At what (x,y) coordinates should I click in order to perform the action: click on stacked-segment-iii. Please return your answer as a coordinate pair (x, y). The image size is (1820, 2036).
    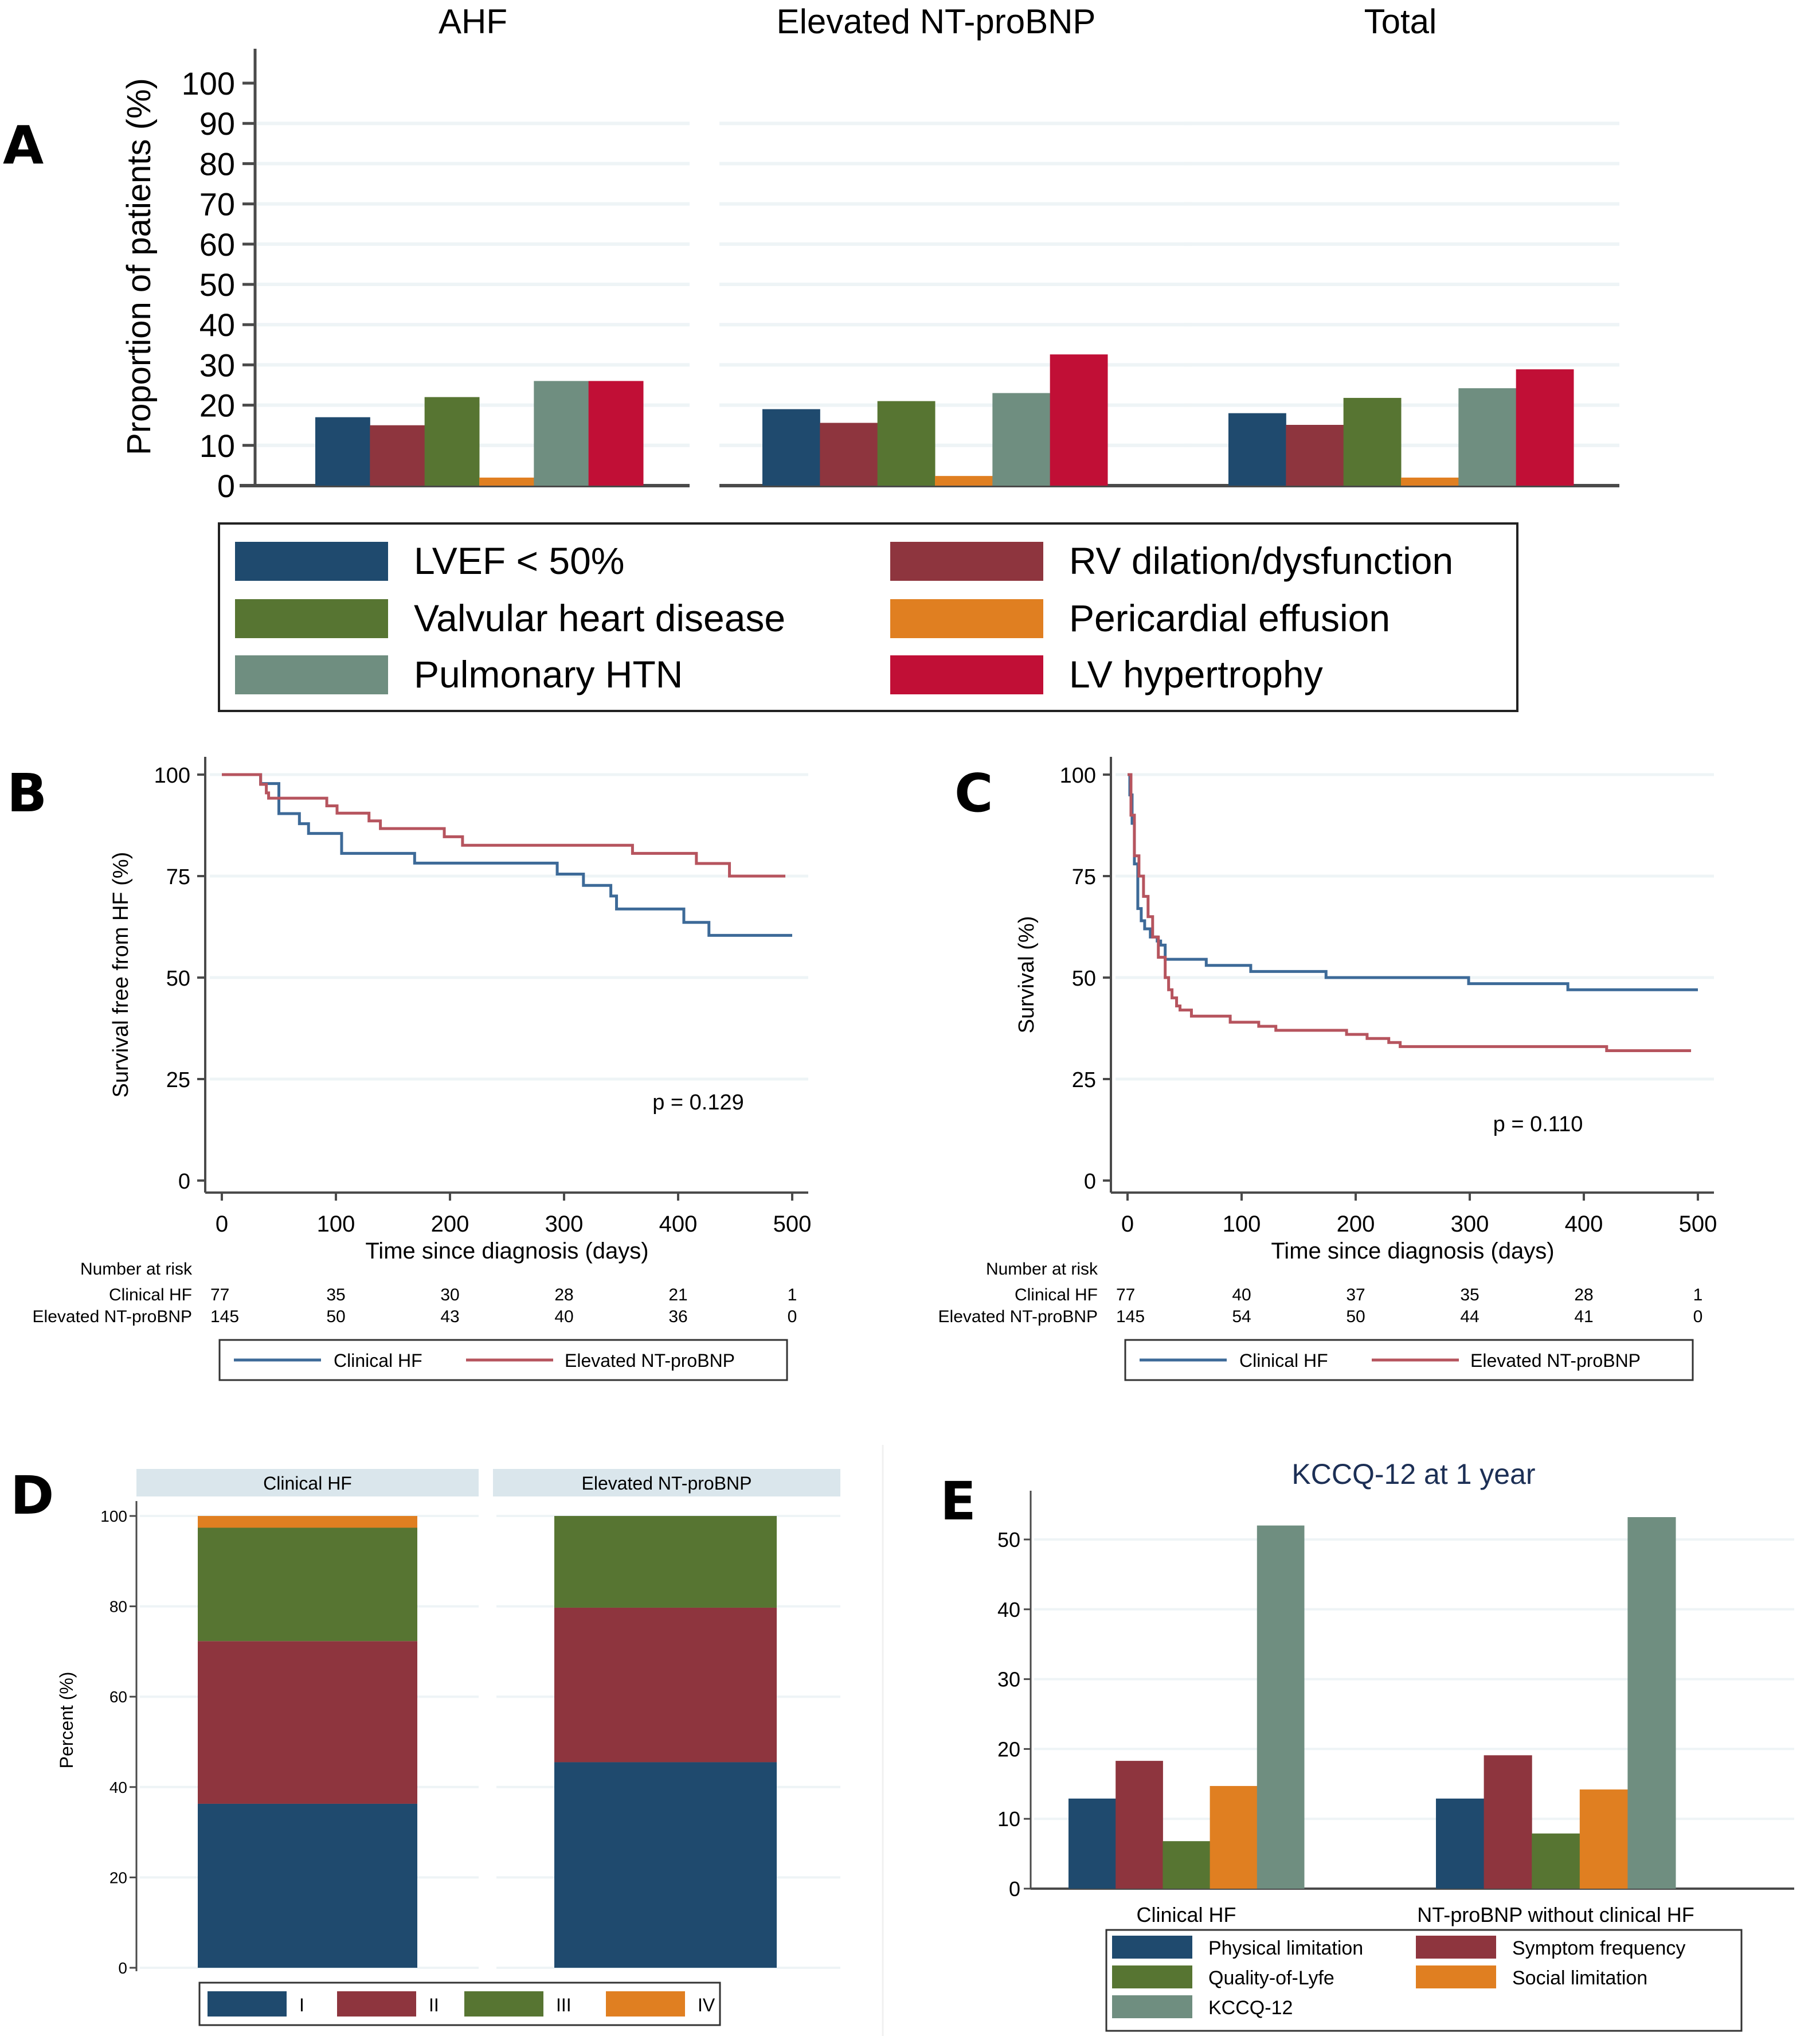
    Looking at the image, I should click on (308, 1585).